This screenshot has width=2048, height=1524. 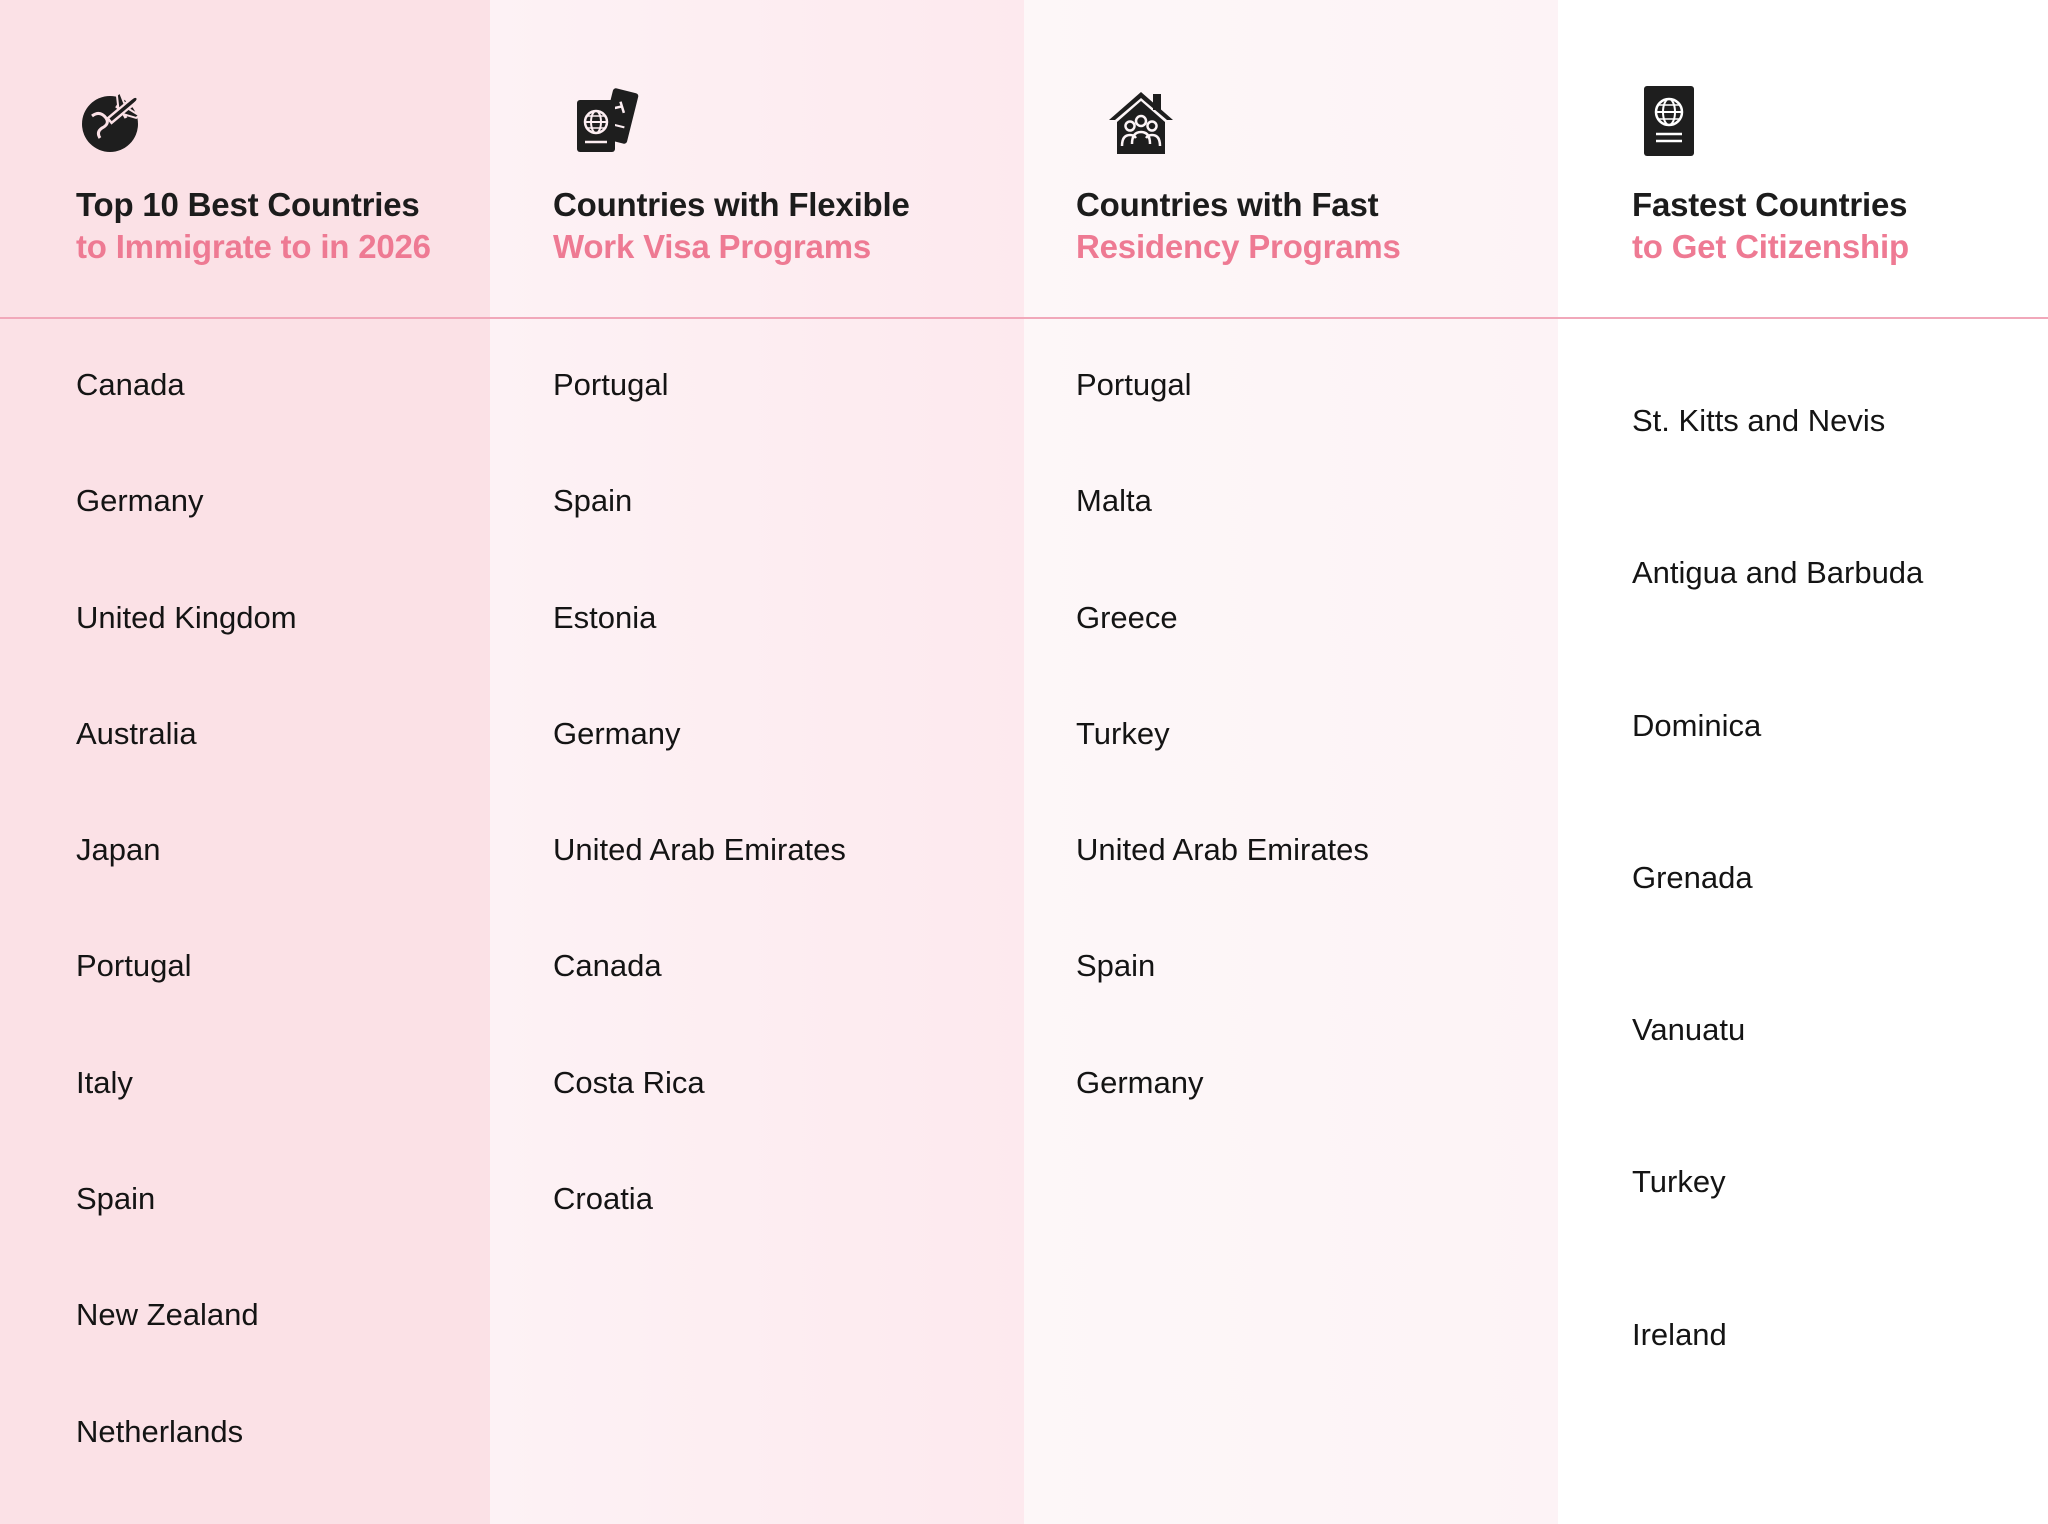 I want to click on list-item: Malta, so click(x=1114, y=501).